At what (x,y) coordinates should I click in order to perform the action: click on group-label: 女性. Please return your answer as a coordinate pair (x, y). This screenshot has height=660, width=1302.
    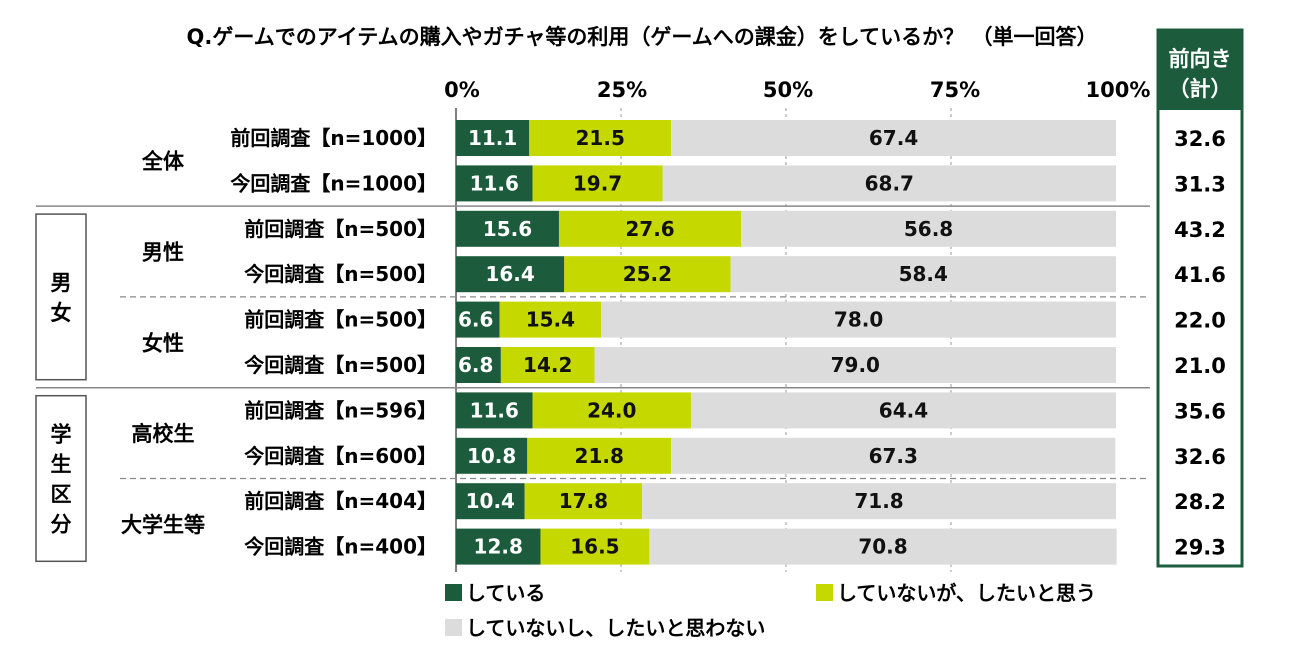
    Looking at the image, I should click on (163, 343).